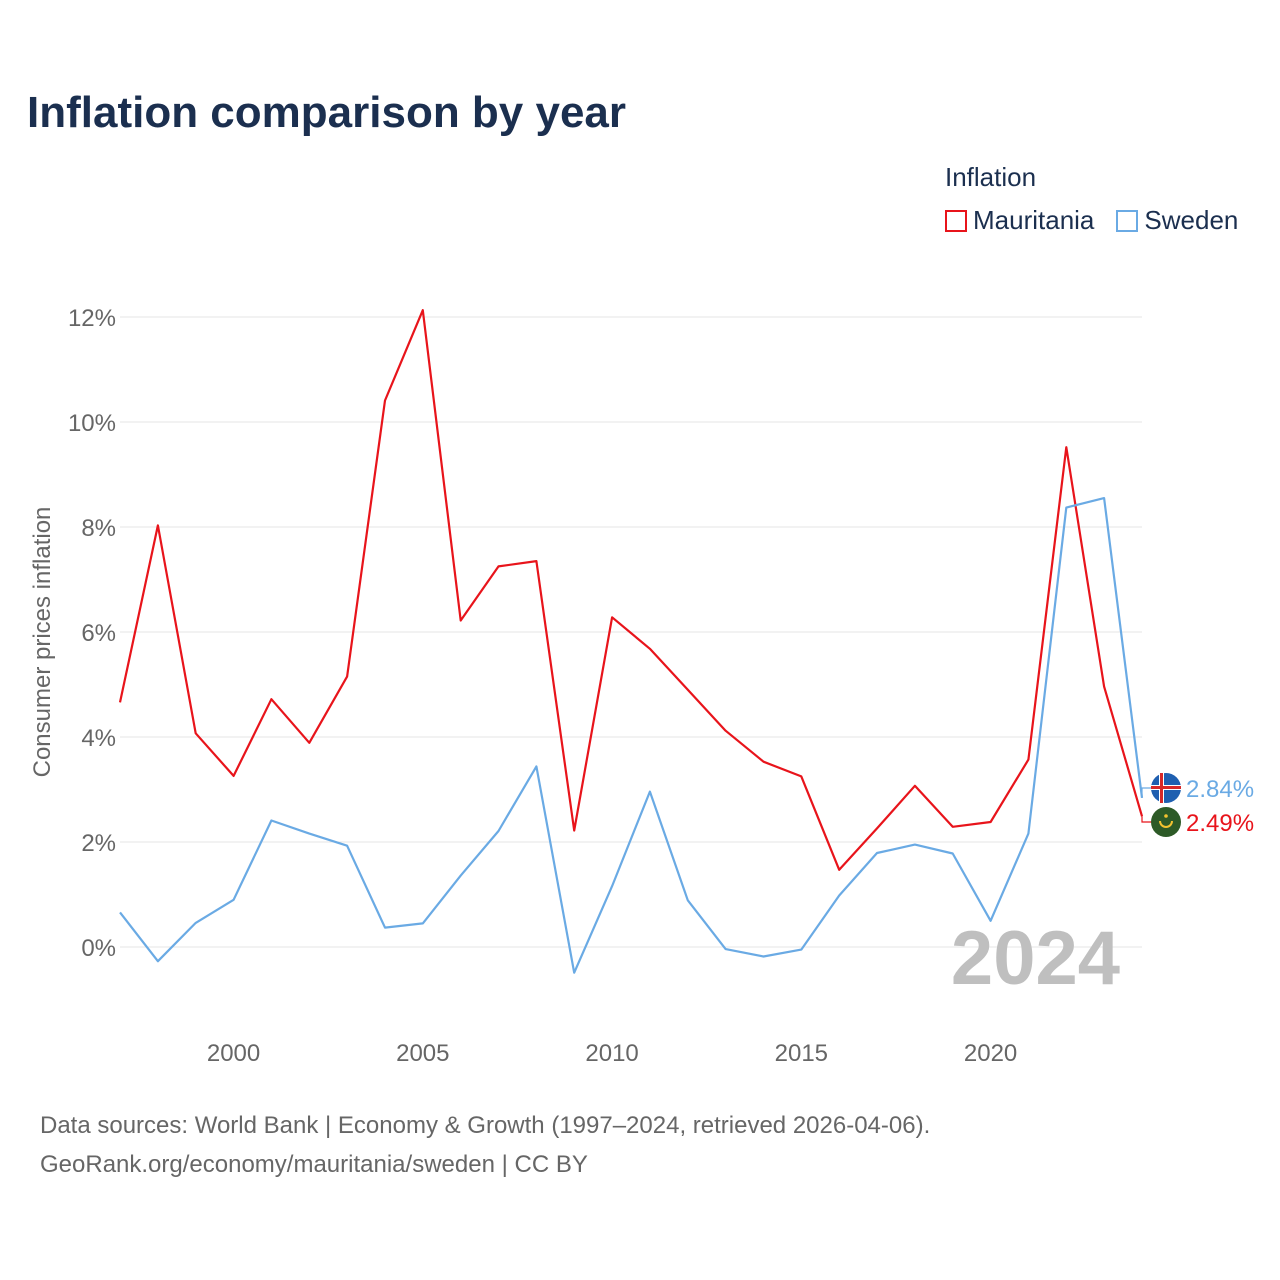 The height and width of the screenshot is (1280, 1280). What do you see at coordinates (1035, 958) in the screenshot?
I see `year-annotation: 2024` at bounding box center [1035, 958].